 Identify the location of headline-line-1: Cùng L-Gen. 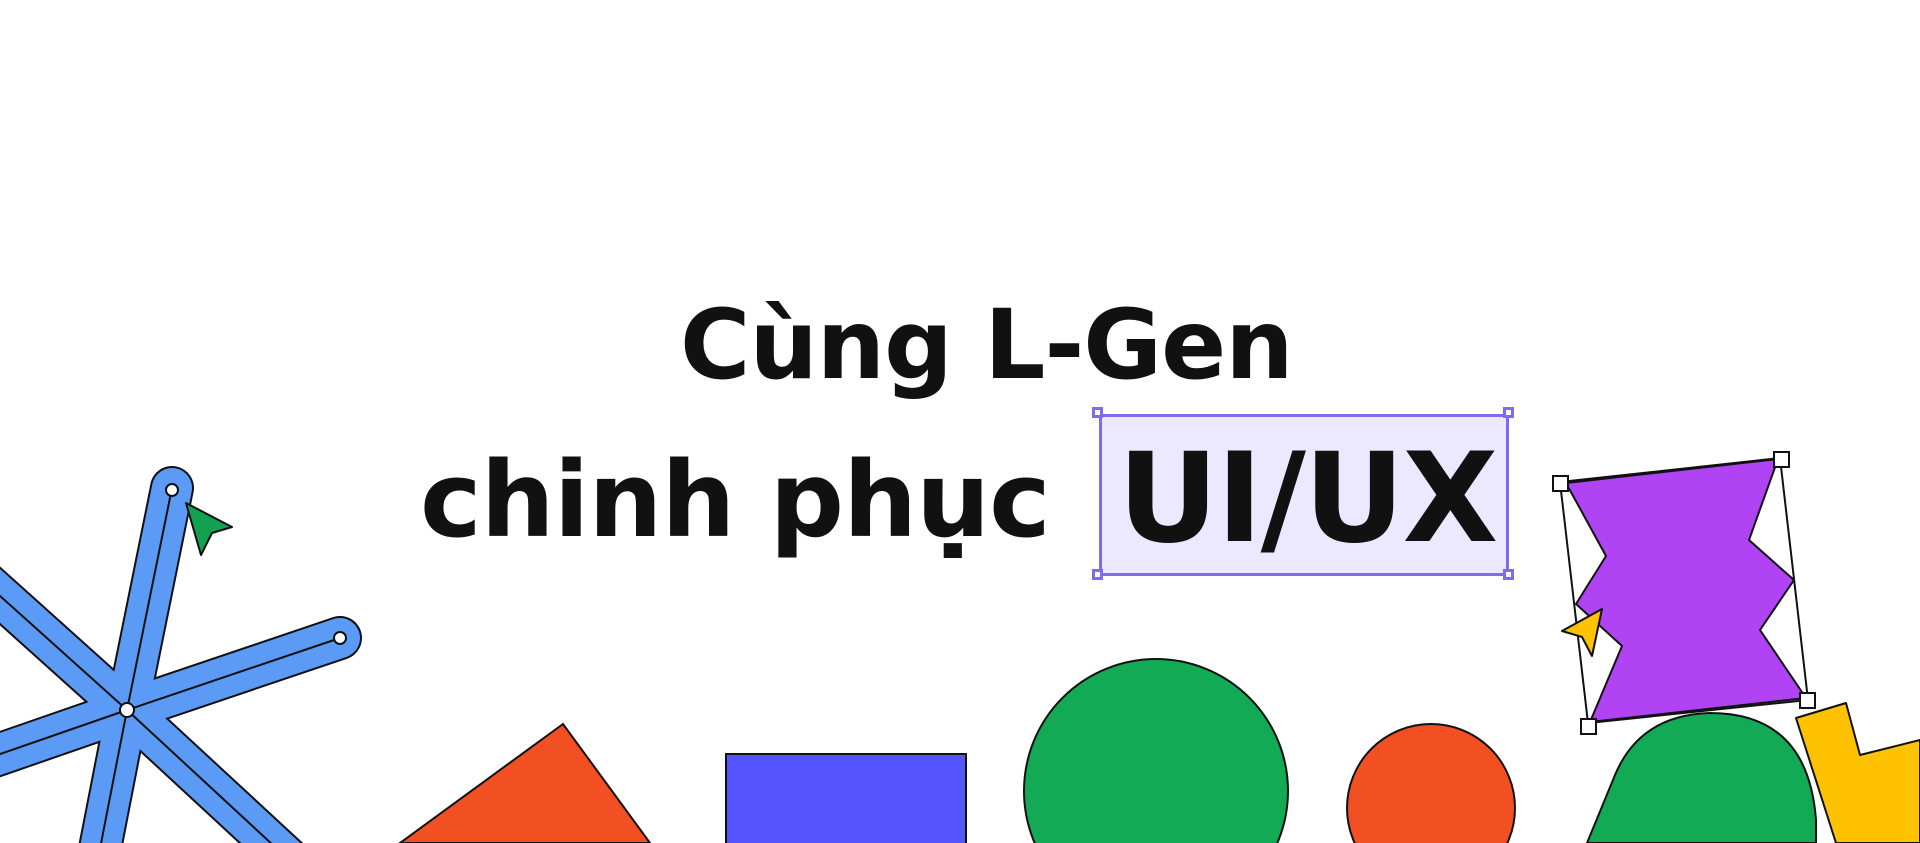
(986, 345).